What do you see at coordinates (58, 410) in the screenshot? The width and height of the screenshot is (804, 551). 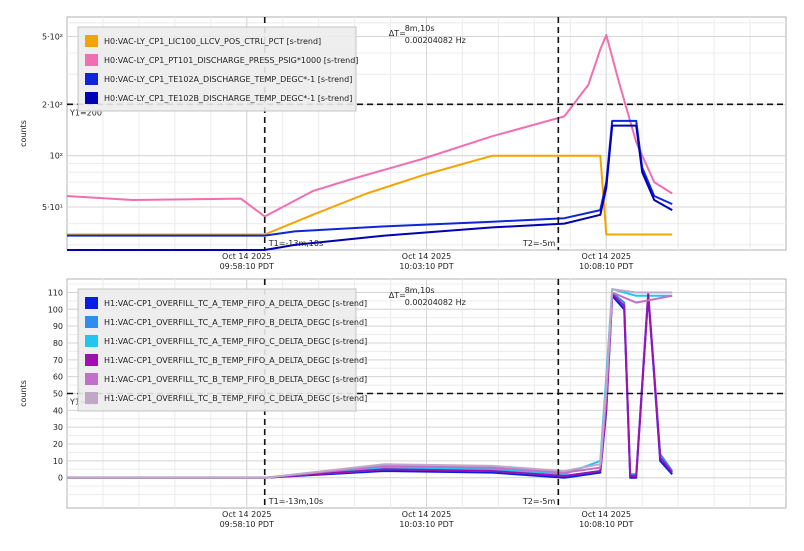 I see `y-tick-label: 40` at bounding box center [58, 410].